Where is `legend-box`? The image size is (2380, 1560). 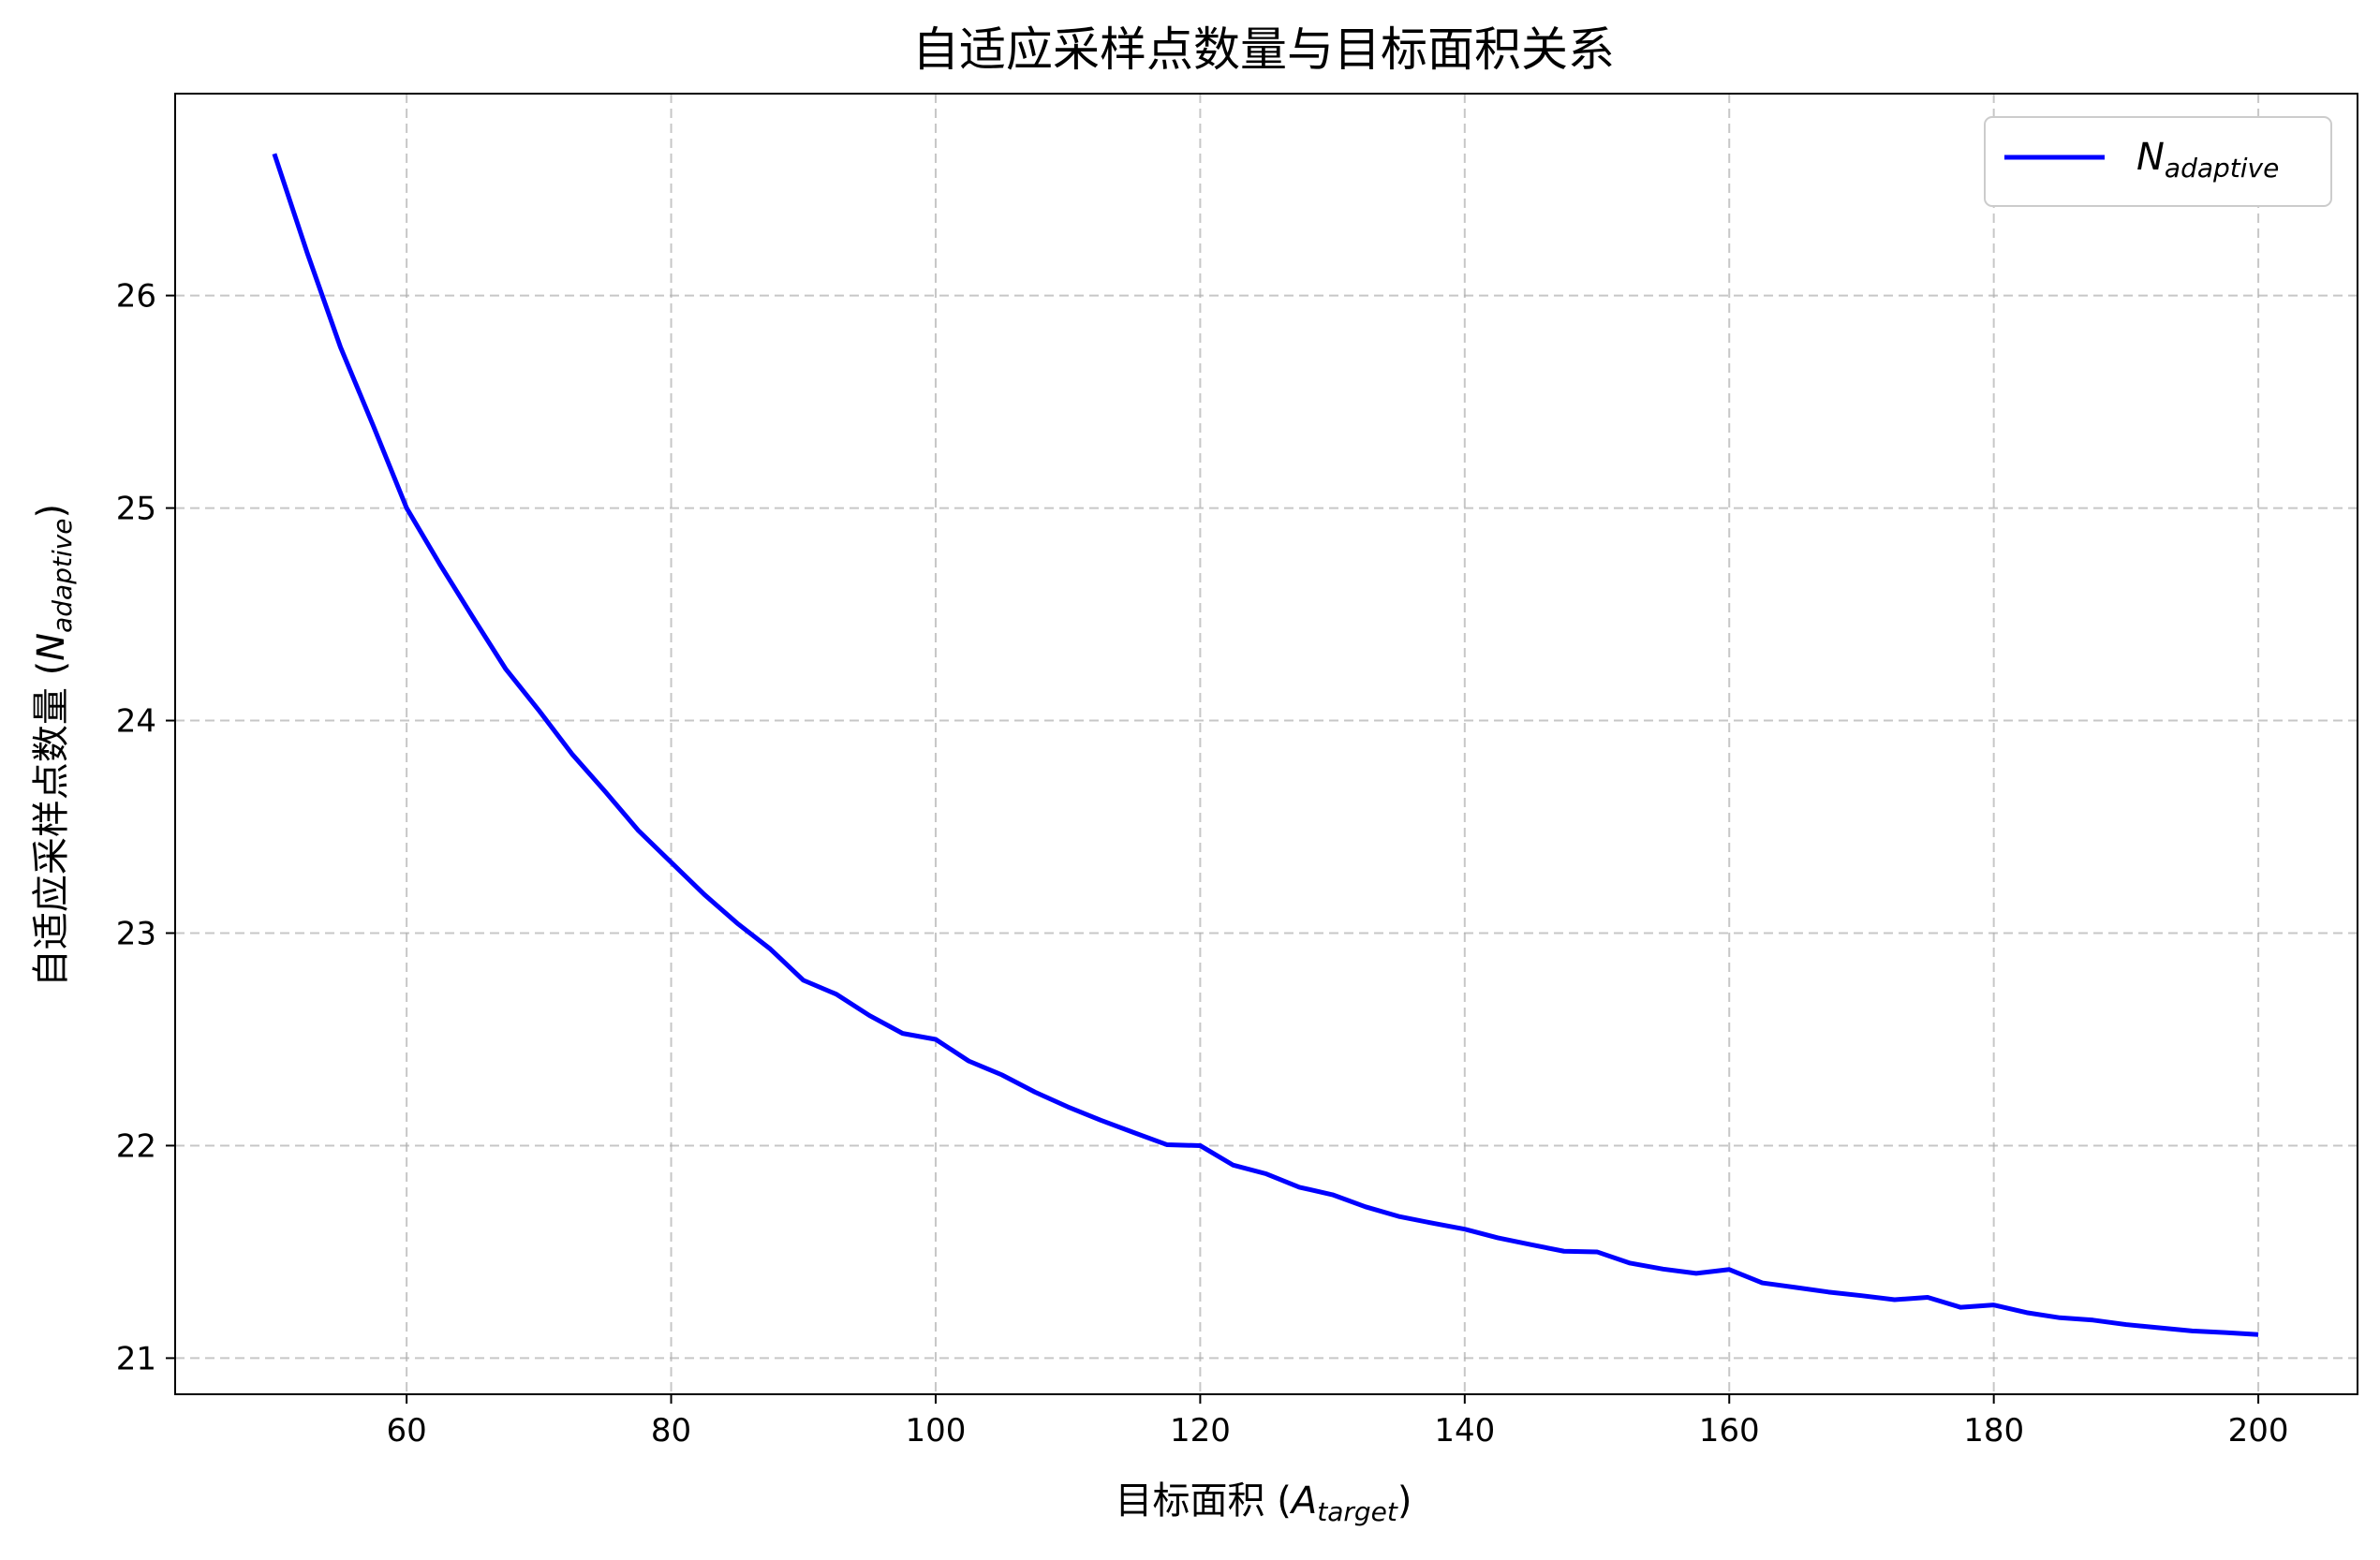
legend-box is located at coordinates (2158, 161).